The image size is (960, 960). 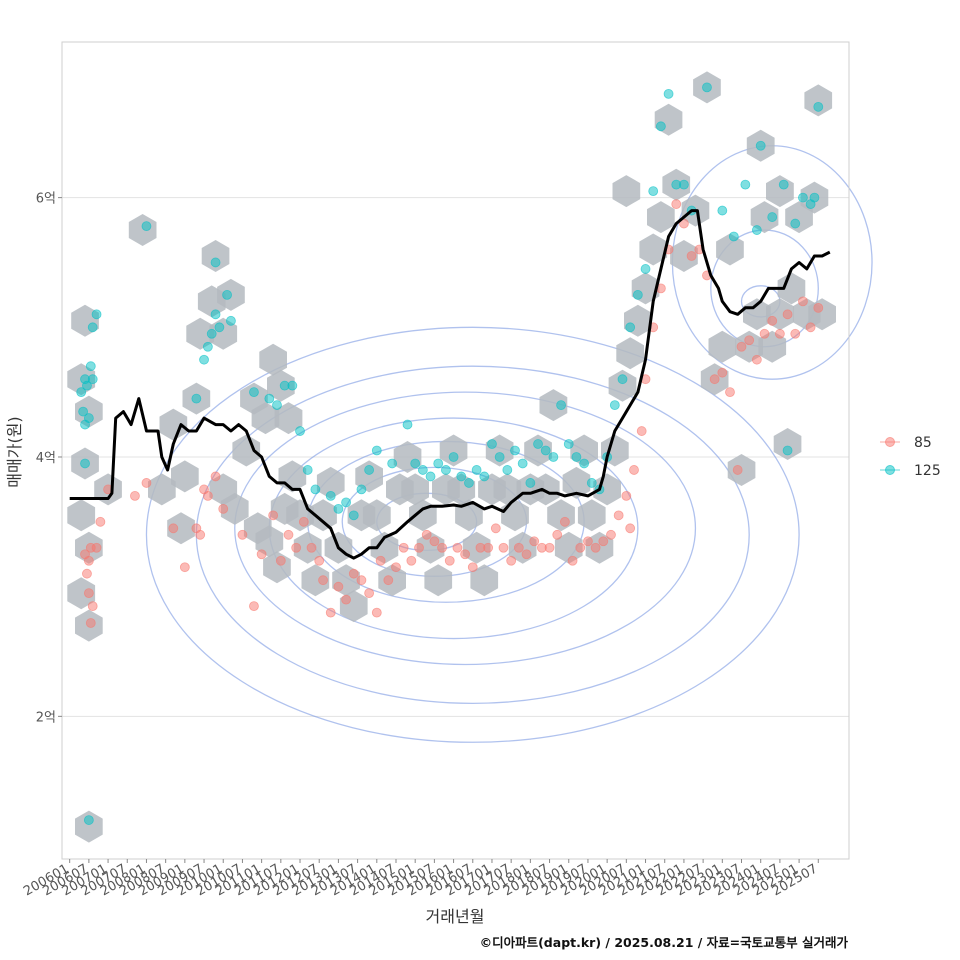 What do you see at coordinates (923, 443) in the screenshot?
I see `legend-label-85: 85` at bounding box center [923, 443].